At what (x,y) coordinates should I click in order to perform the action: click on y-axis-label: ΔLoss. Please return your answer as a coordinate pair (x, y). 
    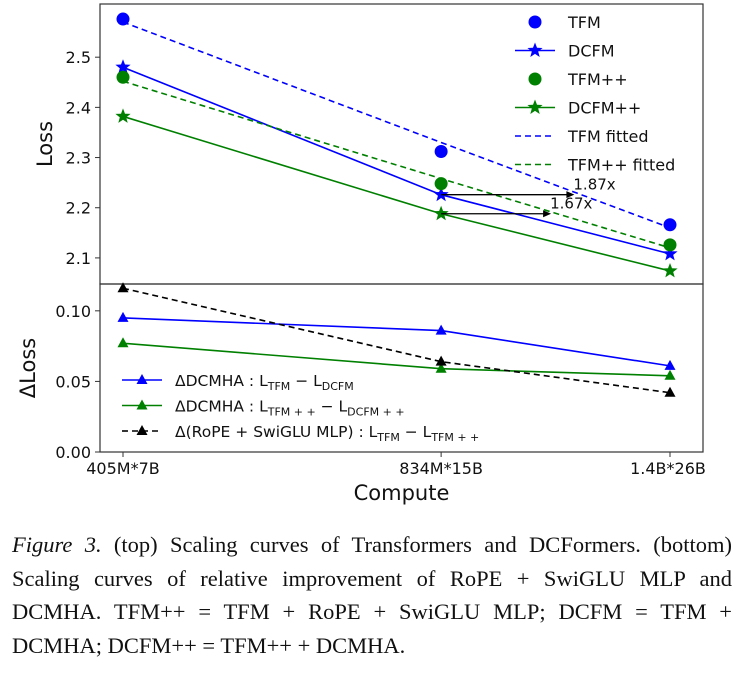
    Looking at the image, I should click on (28, 368).